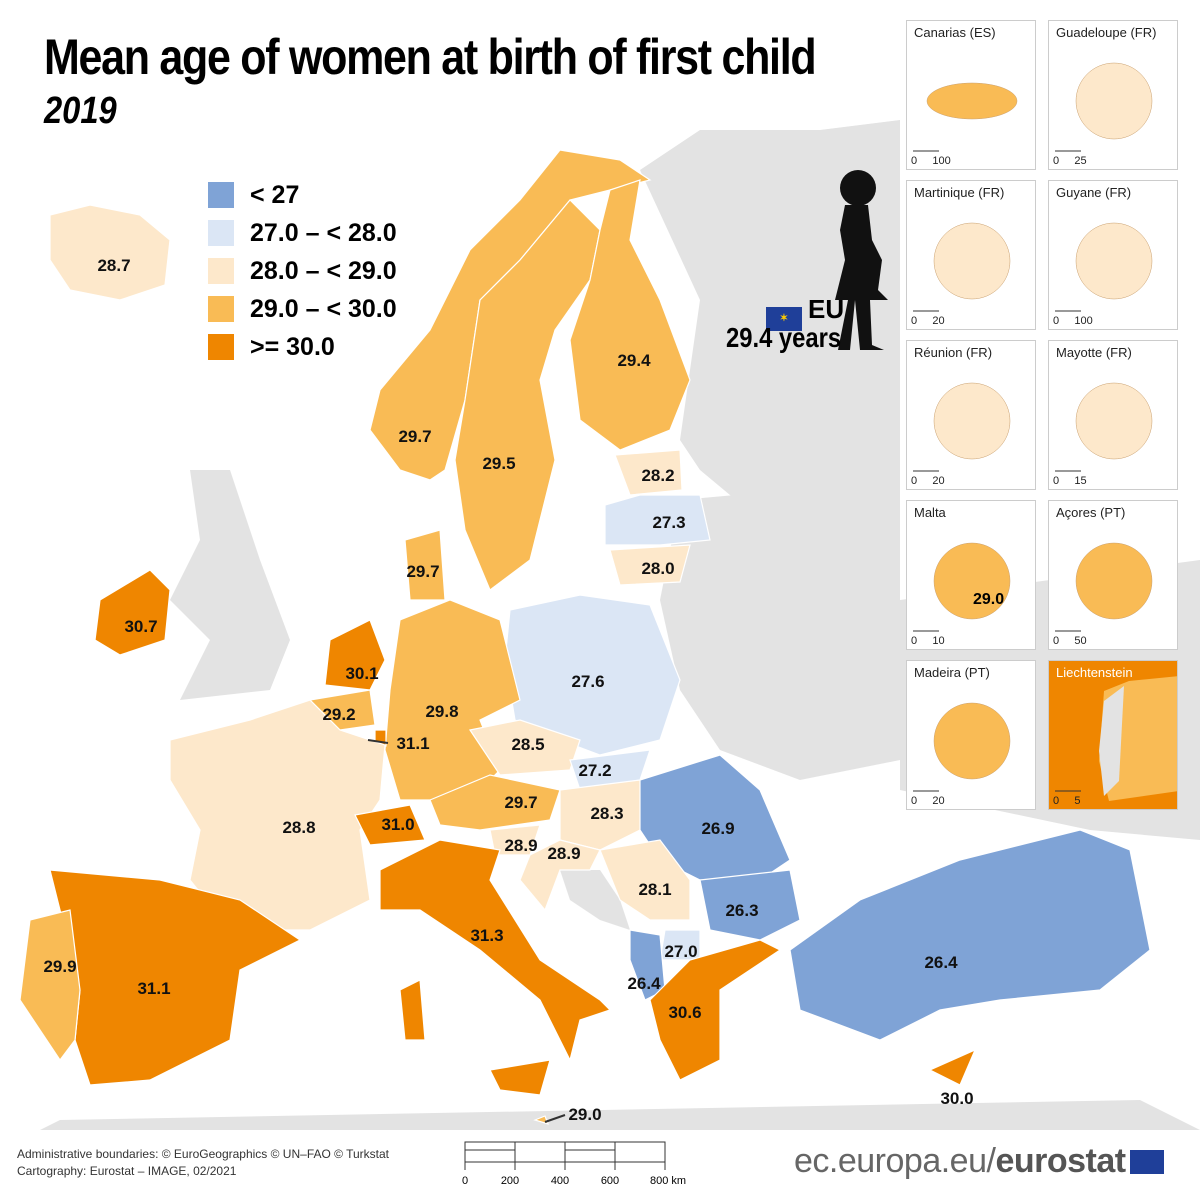  Describe the element at coordinates (654, 889) in the screenshot. I see `country-value-label: 28.1` at that location.